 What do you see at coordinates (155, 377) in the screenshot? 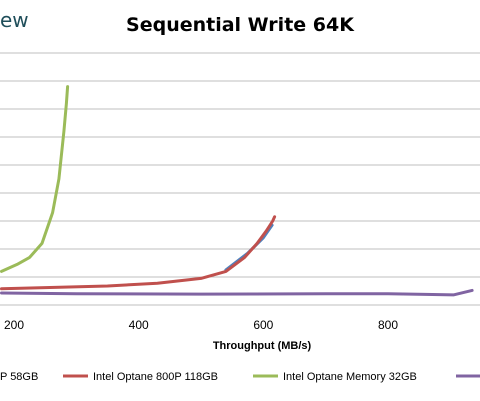
I see `legend-label-1: Intel Optane 800P 118GB` at bounding box center [155, 377].